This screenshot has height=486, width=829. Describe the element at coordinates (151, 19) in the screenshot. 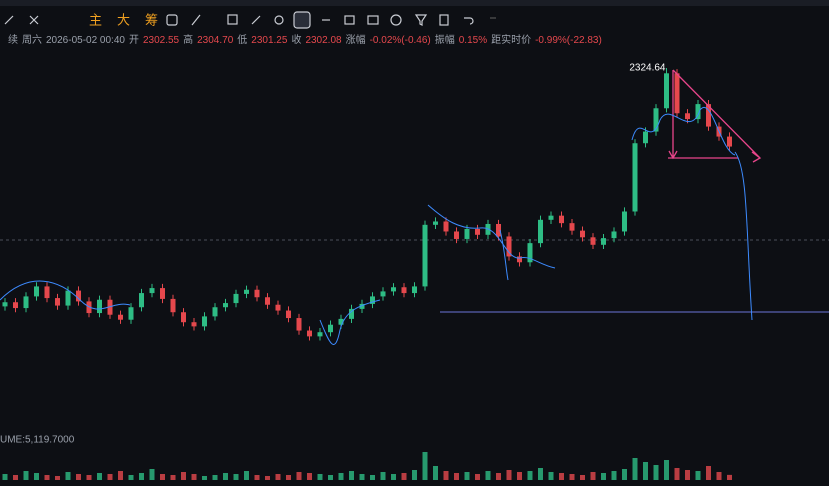

I see `toolbar-button: 筹` at that location.